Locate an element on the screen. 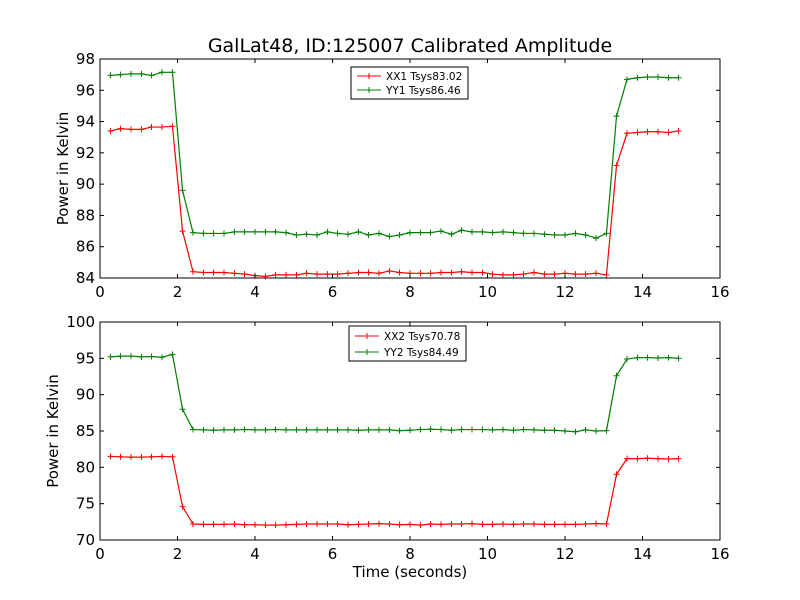 Image resolution: width=800 pixels, height=600 pixels. top-y-tick-label: 92 is located at coordinates (85, 153).